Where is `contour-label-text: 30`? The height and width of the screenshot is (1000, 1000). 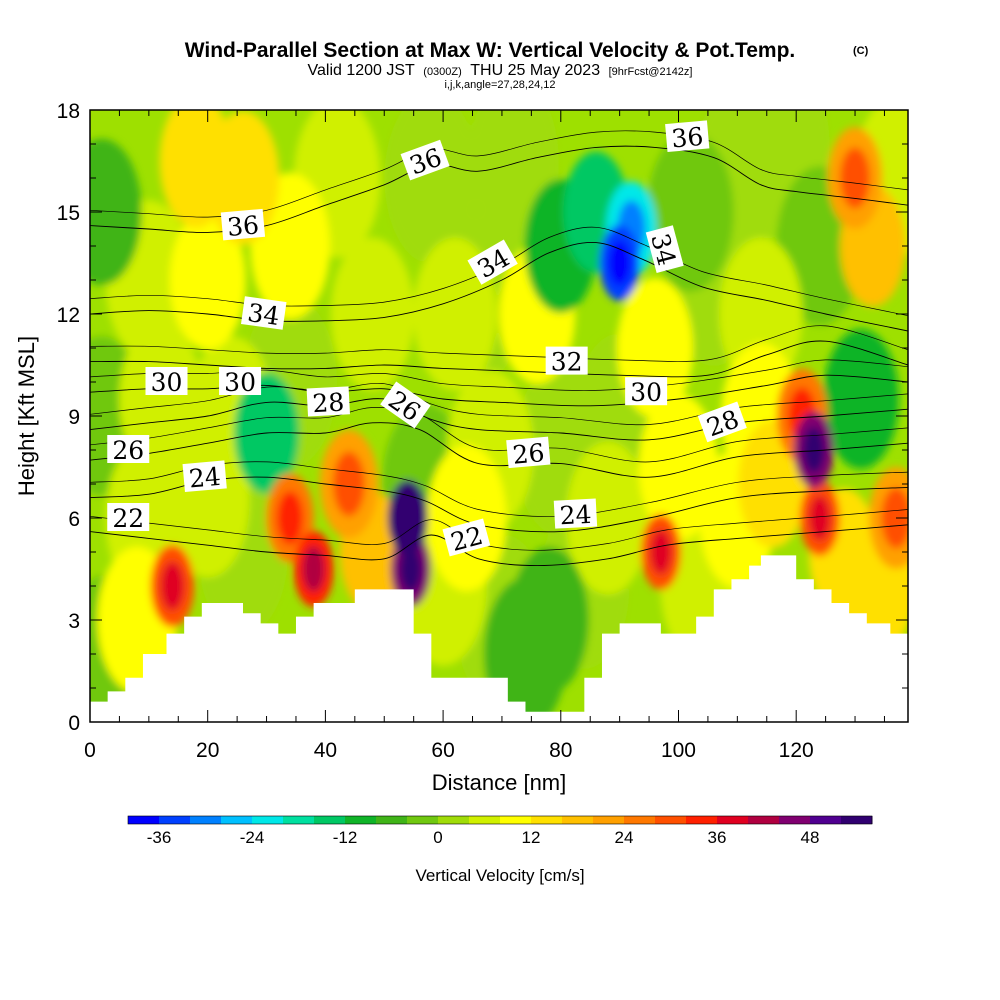
contour-label-text: 30 is located at coordinates (240, 382).